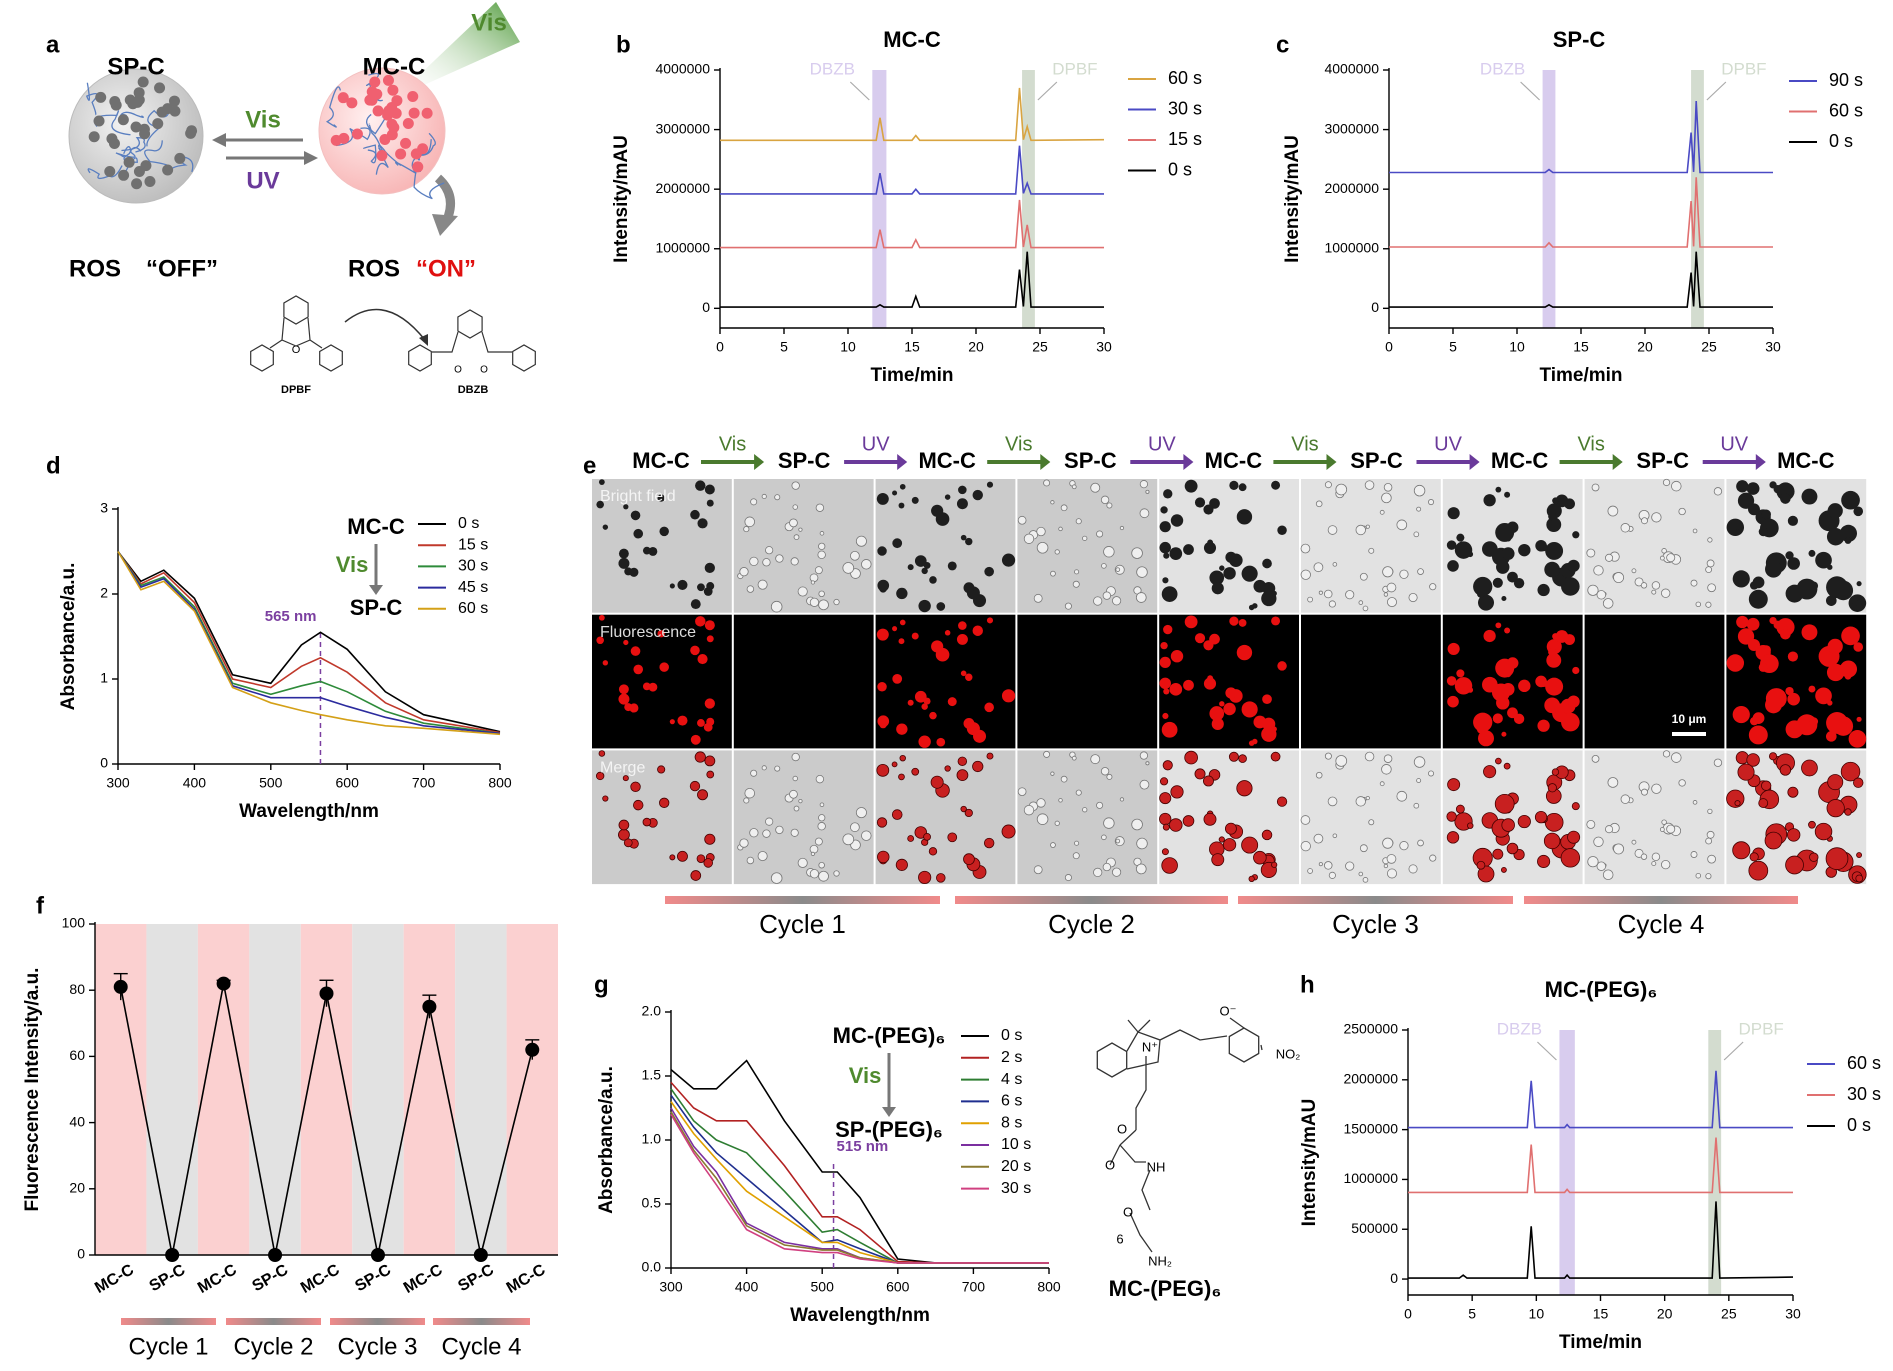 This screenshot has width=1893, height=1371. Describe the element at coordinates (296, 390) in the screenshot. I see `molecule-label: DPBF` at that location.